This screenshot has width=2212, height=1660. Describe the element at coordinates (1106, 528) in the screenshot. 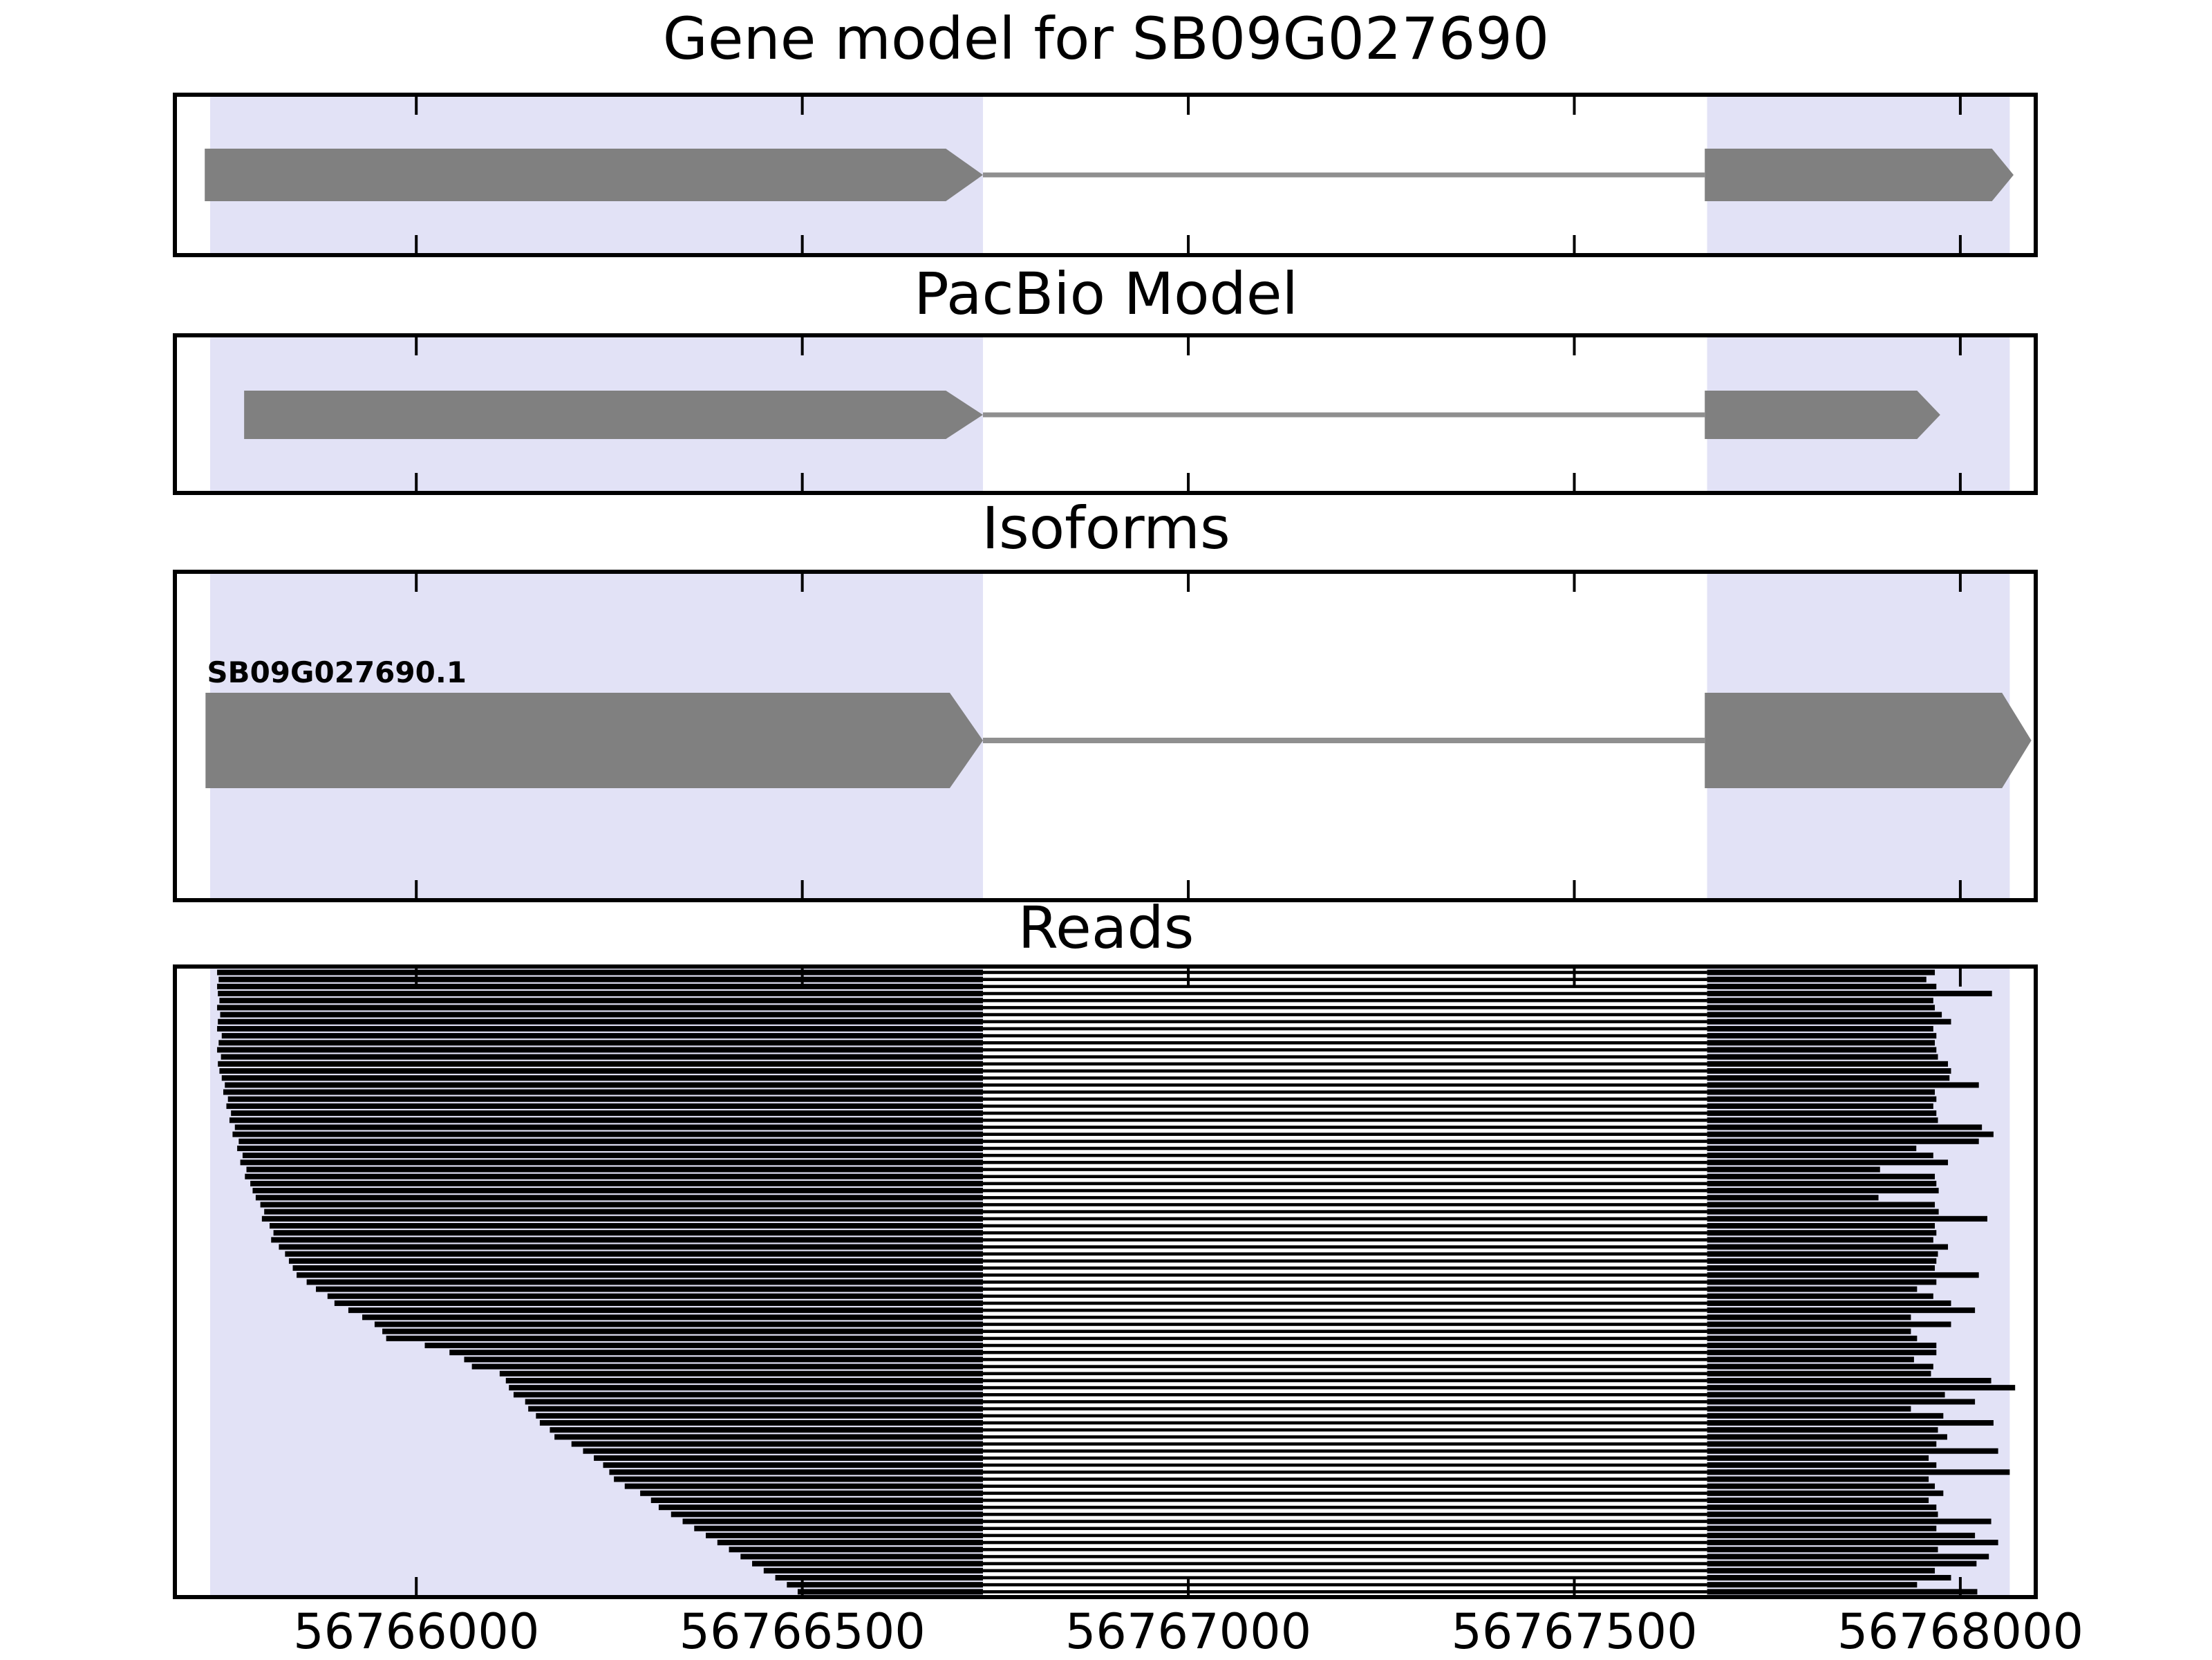

I see `isoforms-title: Isoforms` at that location.